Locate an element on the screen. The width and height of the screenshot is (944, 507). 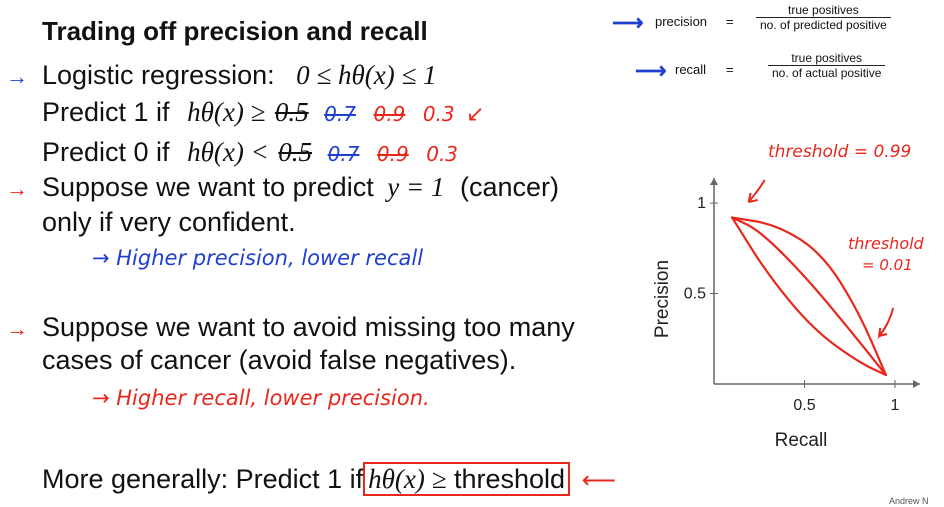
logistic-line: Logistic regression: 0 ≤ hθ(x) ≤ 1 is located at coordinates (239, 75).